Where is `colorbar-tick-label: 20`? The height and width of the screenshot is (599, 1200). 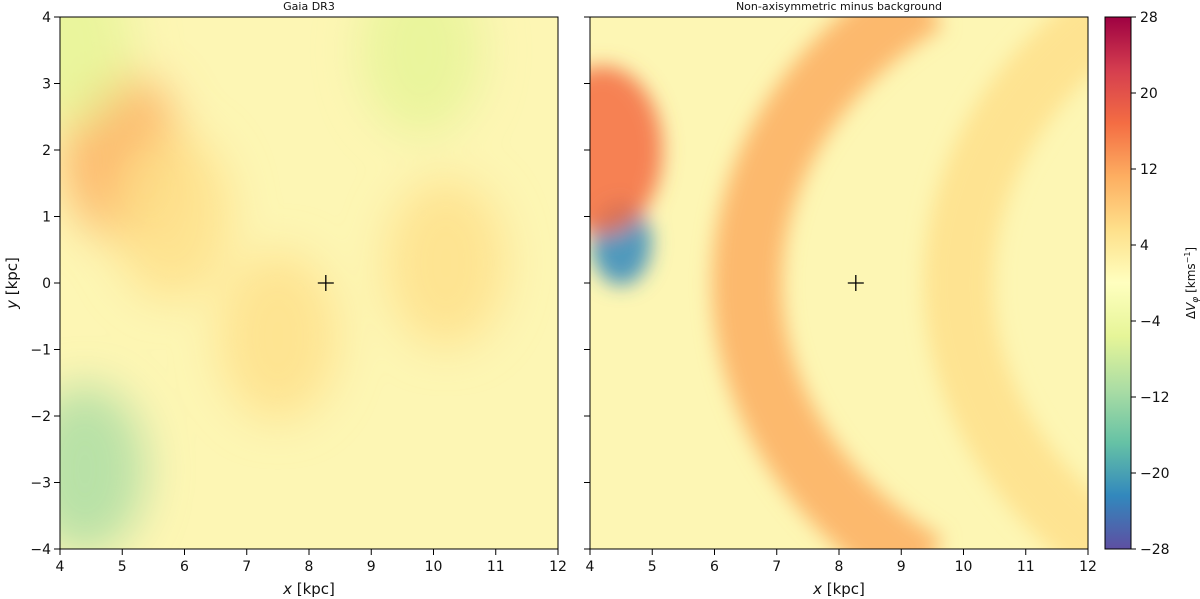 colorbar-tick-label: 20 is located at coordinates (1149, 94).